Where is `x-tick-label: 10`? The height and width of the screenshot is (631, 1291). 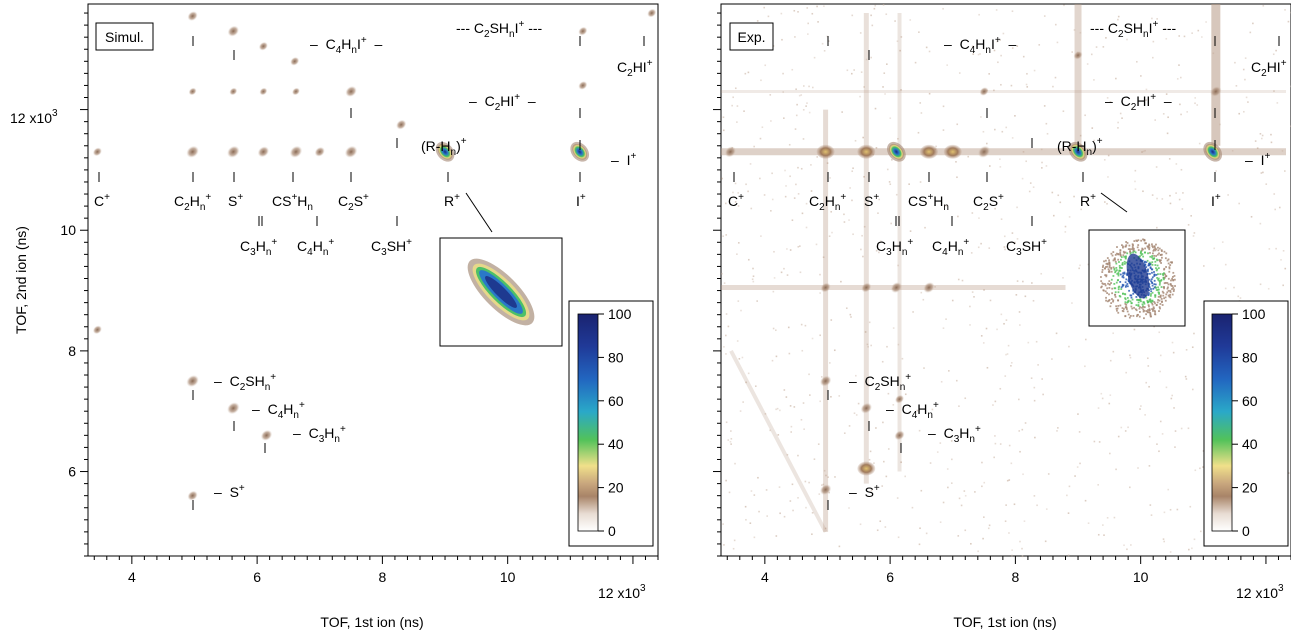 x-tick-label: 10 is located at coordinates (1141, 577).